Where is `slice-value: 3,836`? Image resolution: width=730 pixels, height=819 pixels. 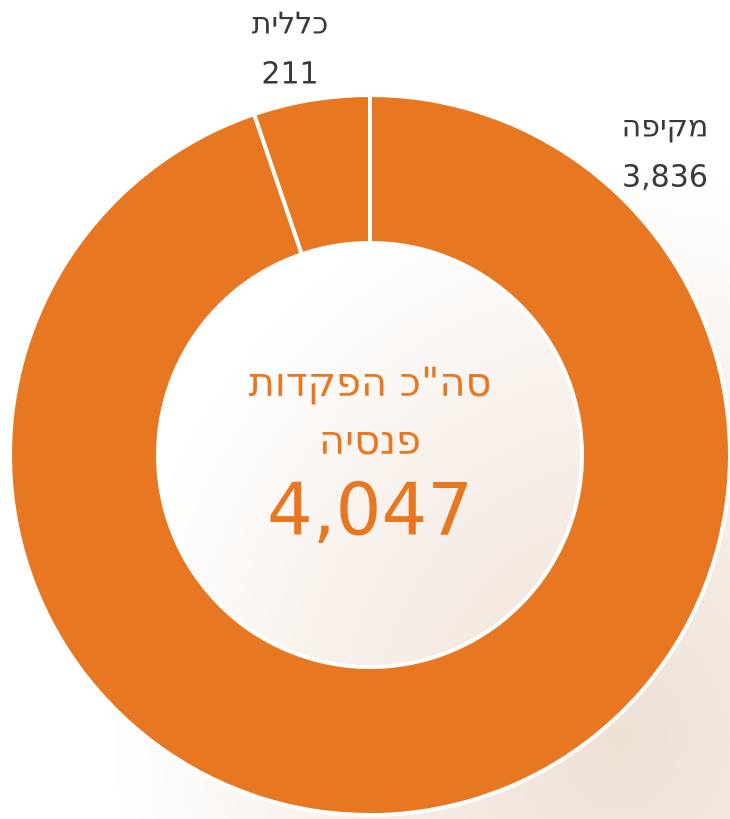 slice-value: 3,836 is located at coordinates (665, 177).